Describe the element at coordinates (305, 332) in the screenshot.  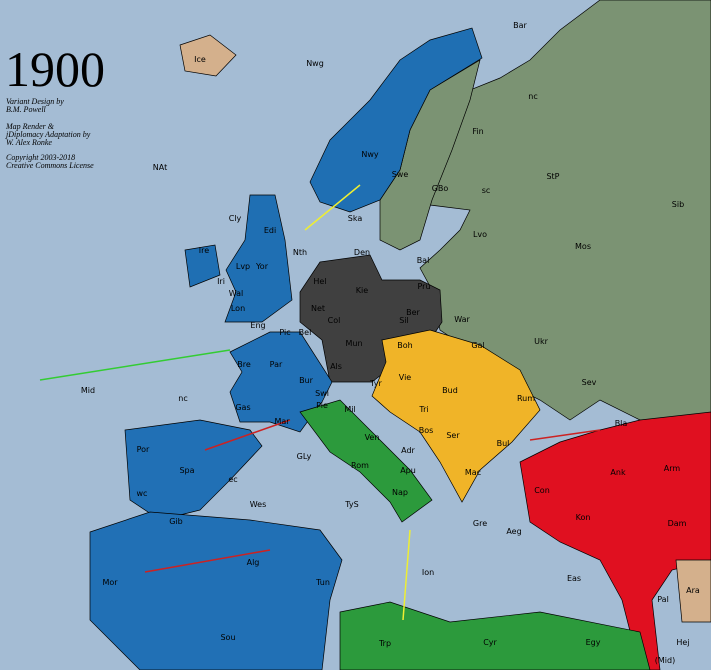
I see `province-label: Bel` at that location.